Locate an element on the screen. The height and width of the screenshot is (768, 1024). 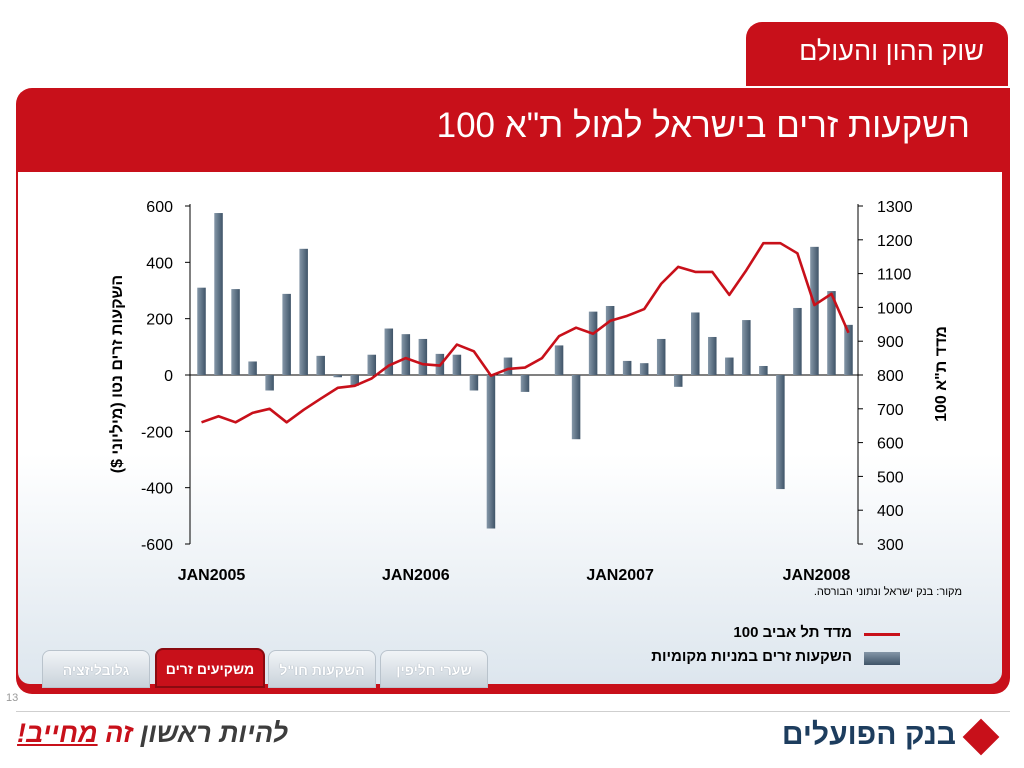
slide-title: השקעות זרים בישראל למול ת"א 100 is located at coordinates (703, 125).